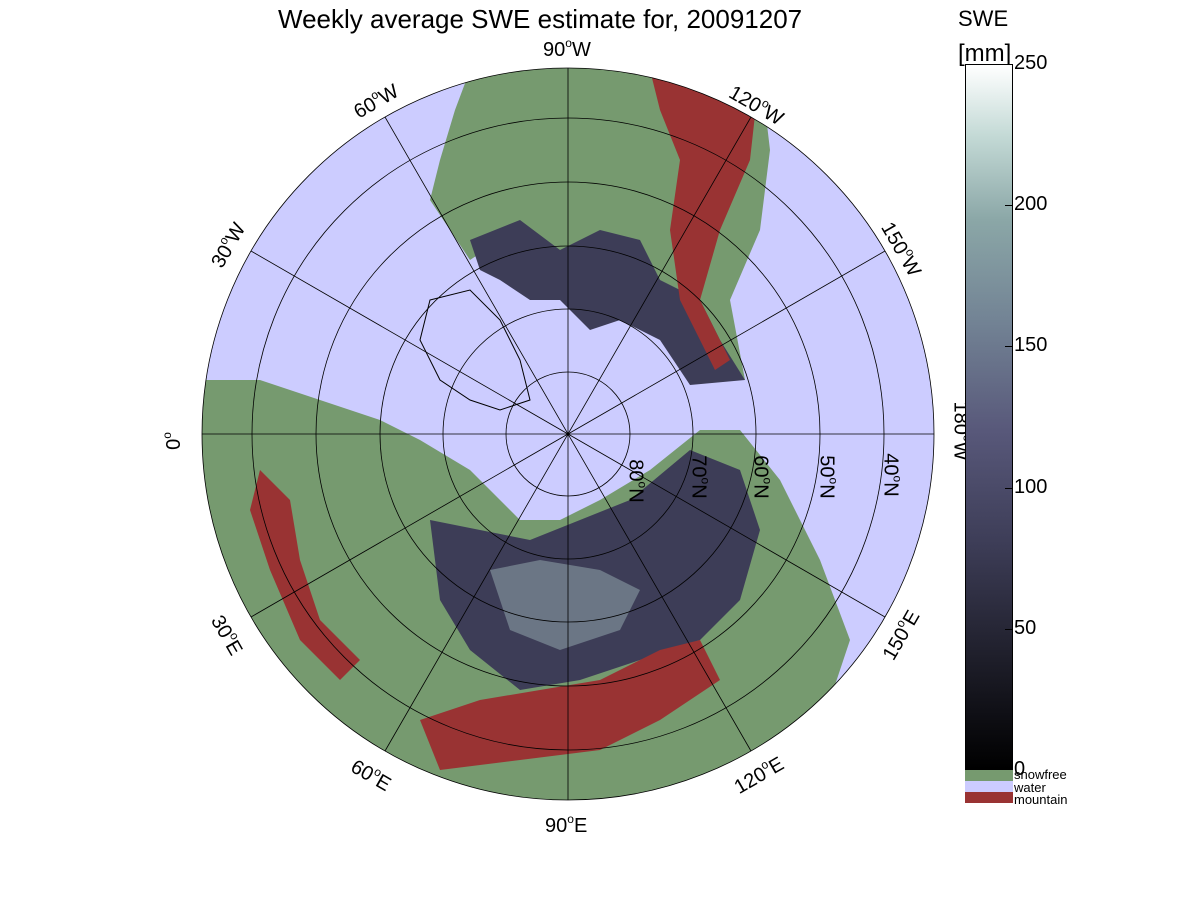 This screenshot has width=1200, height=900. What do you see at coordinates (637, 481) in the screenshot?
I see `lat-label-80n: 80oN` at bounding box center [637, 481].